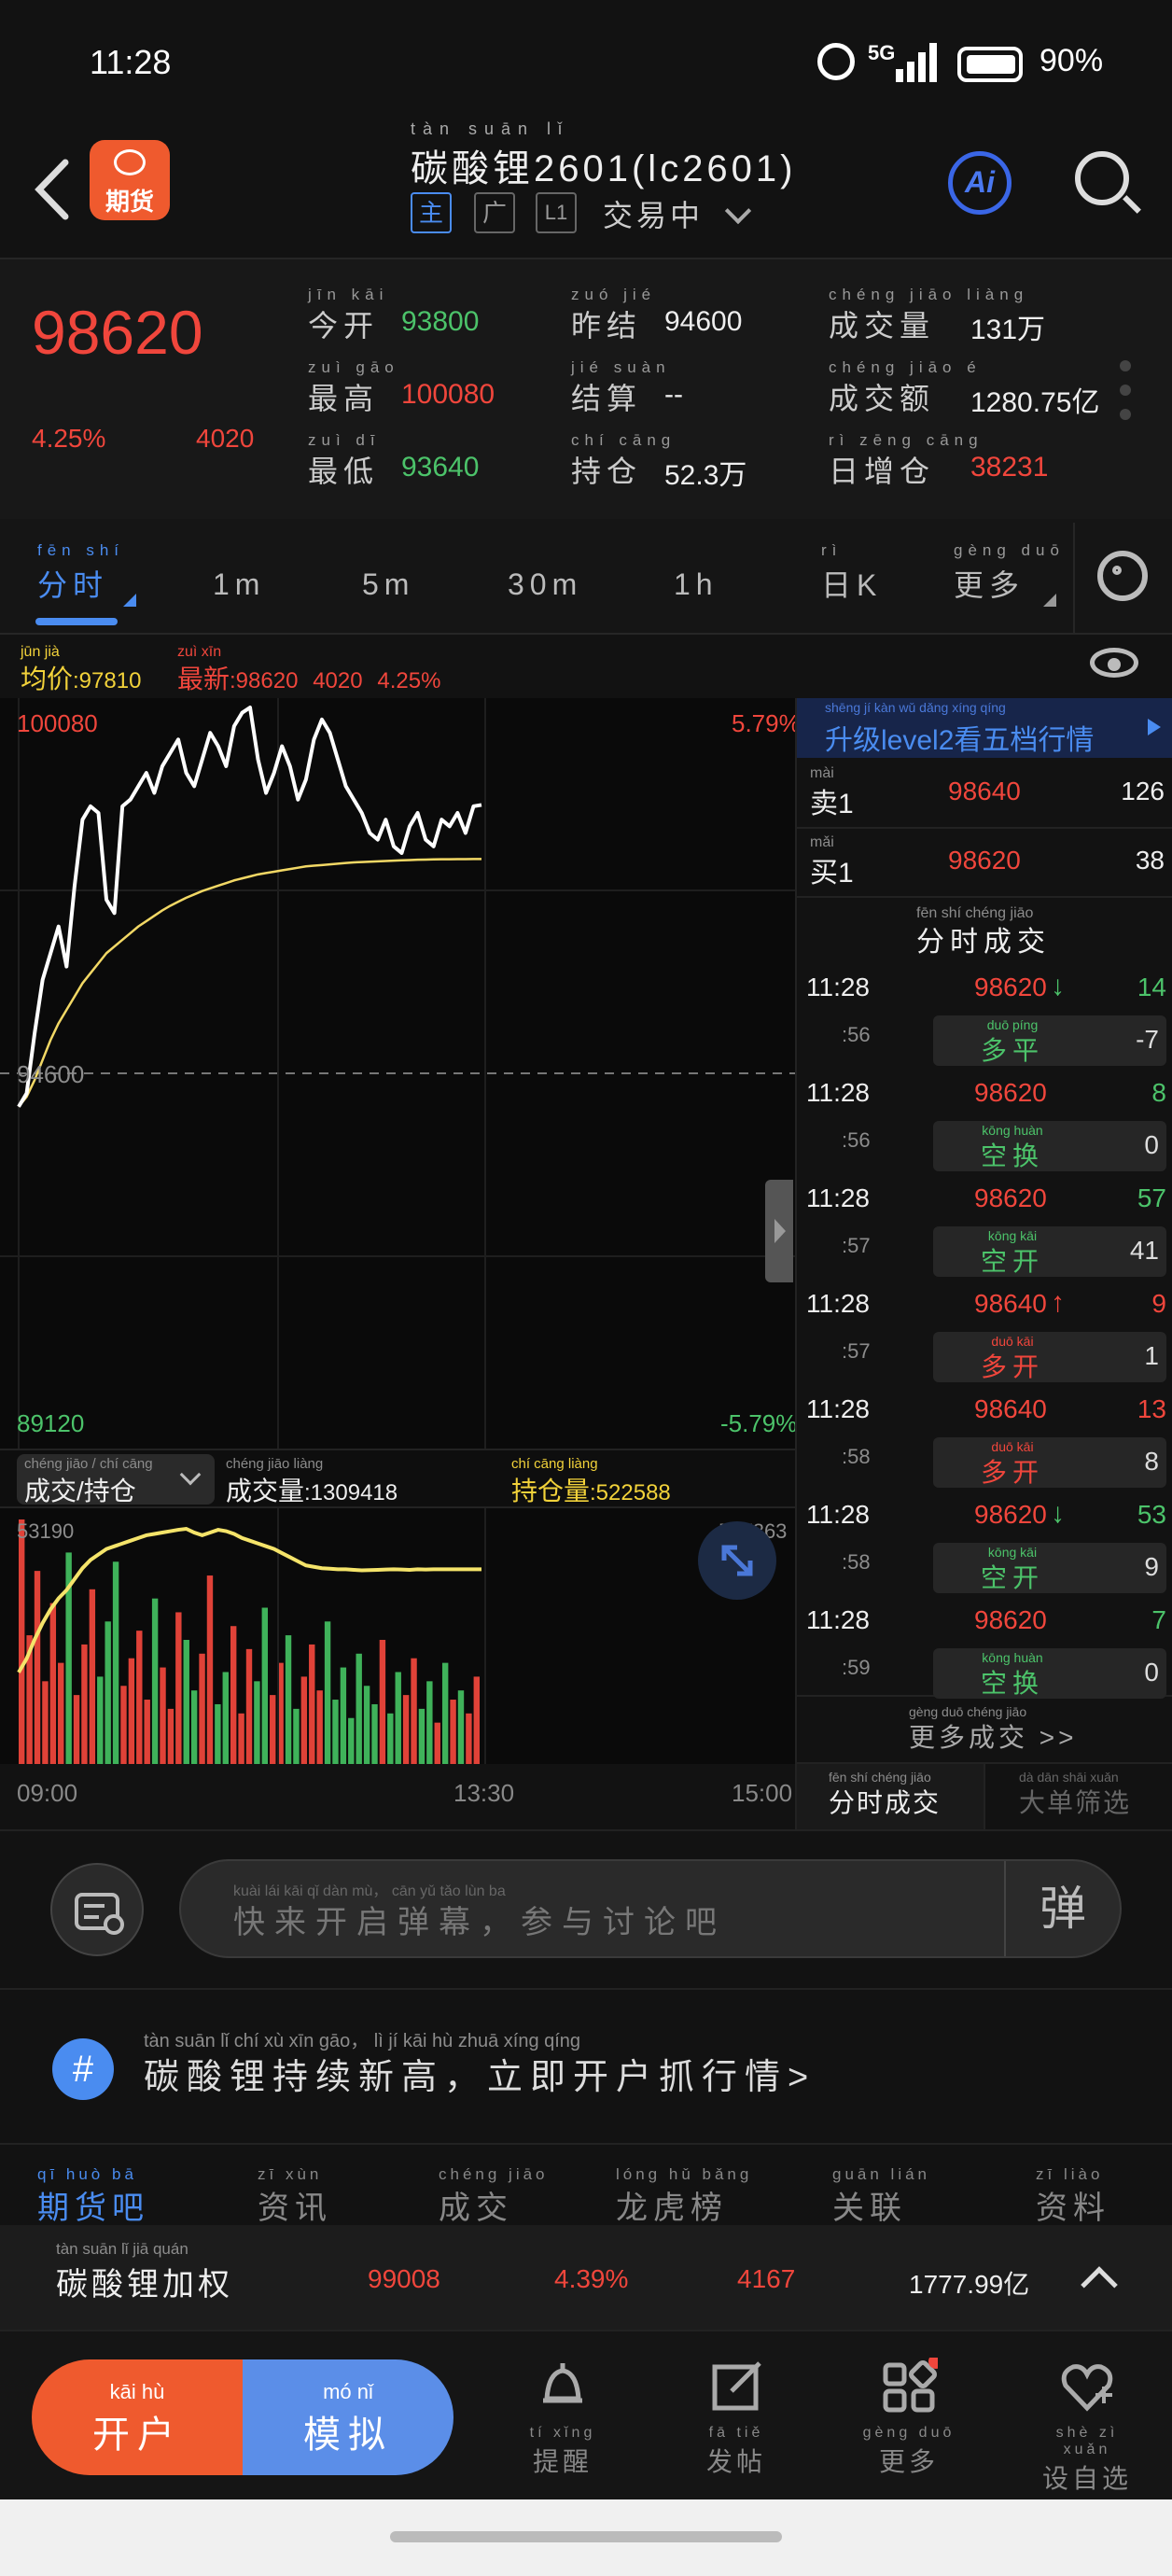 This screenshot has width=1172, height=2576. I want to click on arrow-down-icon: ↓, so click(1058, 986).